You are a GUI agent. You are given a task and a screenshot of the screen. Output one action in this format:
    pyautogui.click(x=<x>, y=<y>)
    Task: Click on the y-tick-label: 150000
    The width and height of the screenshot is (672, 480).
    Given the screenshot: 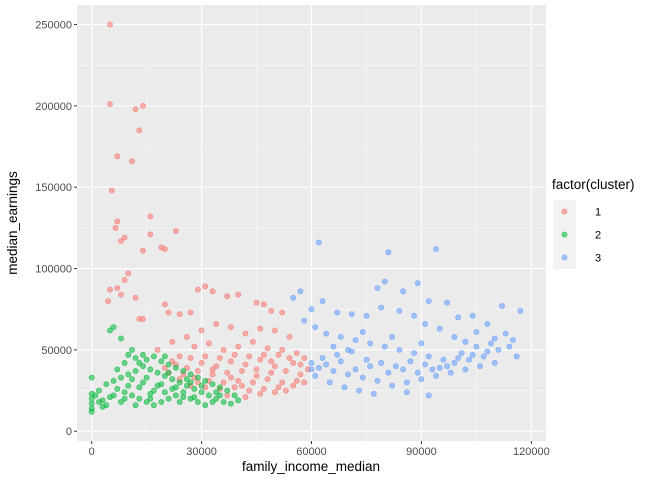 What is the action you would take?
    pyautogui.click(x=53, y=188)
    